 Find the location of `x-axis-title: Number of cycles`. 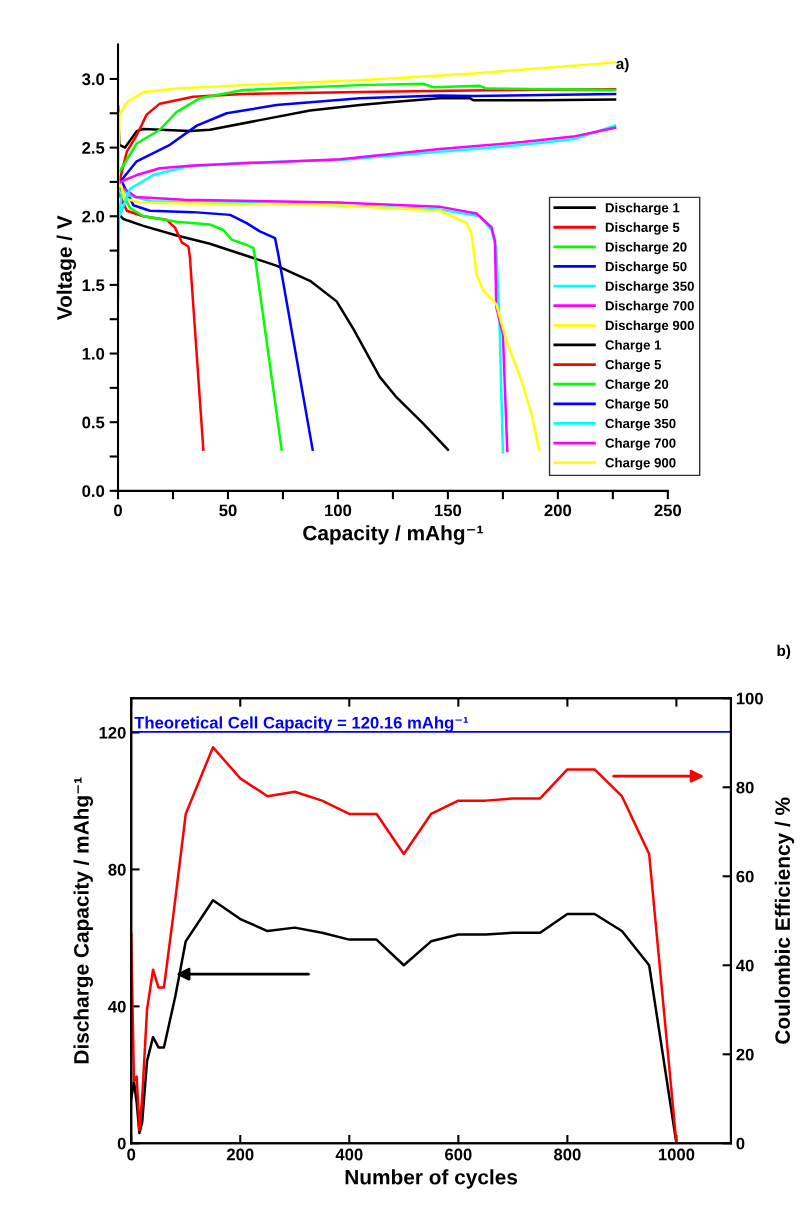

x-axis-title: Number of cycles is located at coordinates (431, 1179).